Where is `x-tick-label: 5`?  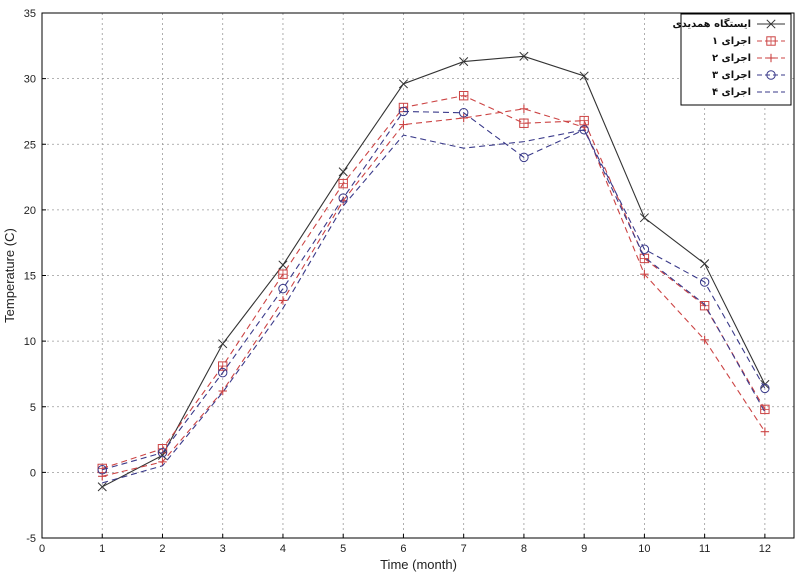
x-tick-label: 5 is located at coordinates (343, 549).